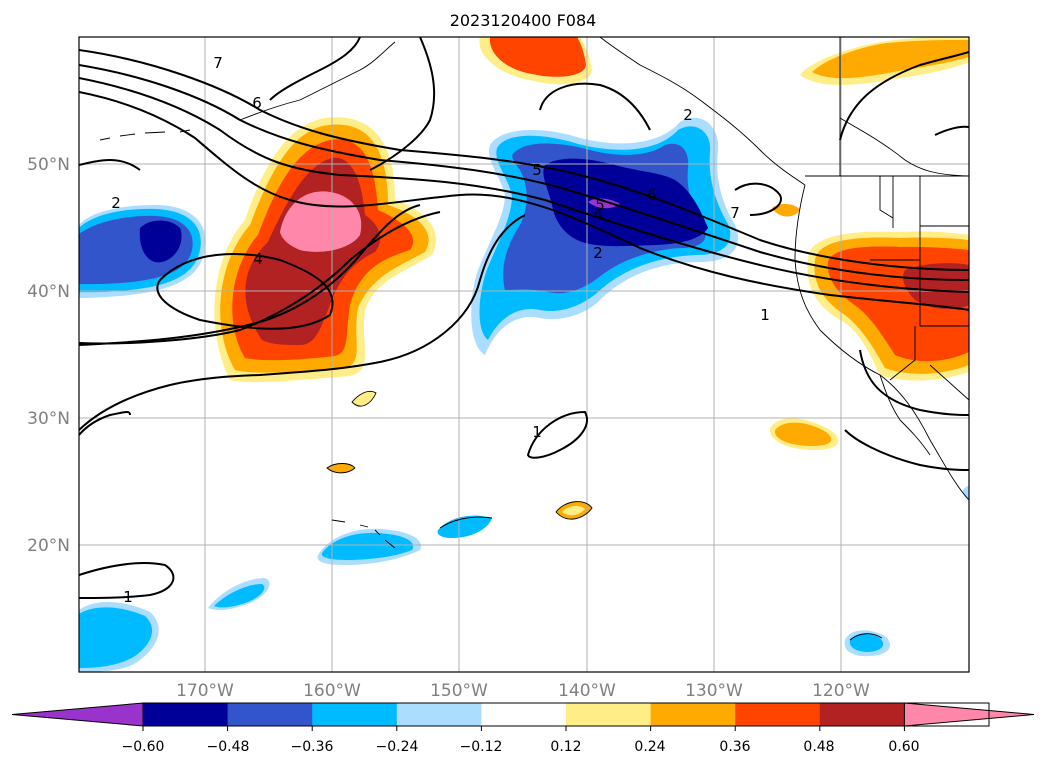 The height and width of the screenshot is (765, 1047). What do you see at coordinates (48, 355) in the screenshot?
I see `latitude-labels: 50°N 40°N 30°N 20°N` at bounding box center [48, 355].